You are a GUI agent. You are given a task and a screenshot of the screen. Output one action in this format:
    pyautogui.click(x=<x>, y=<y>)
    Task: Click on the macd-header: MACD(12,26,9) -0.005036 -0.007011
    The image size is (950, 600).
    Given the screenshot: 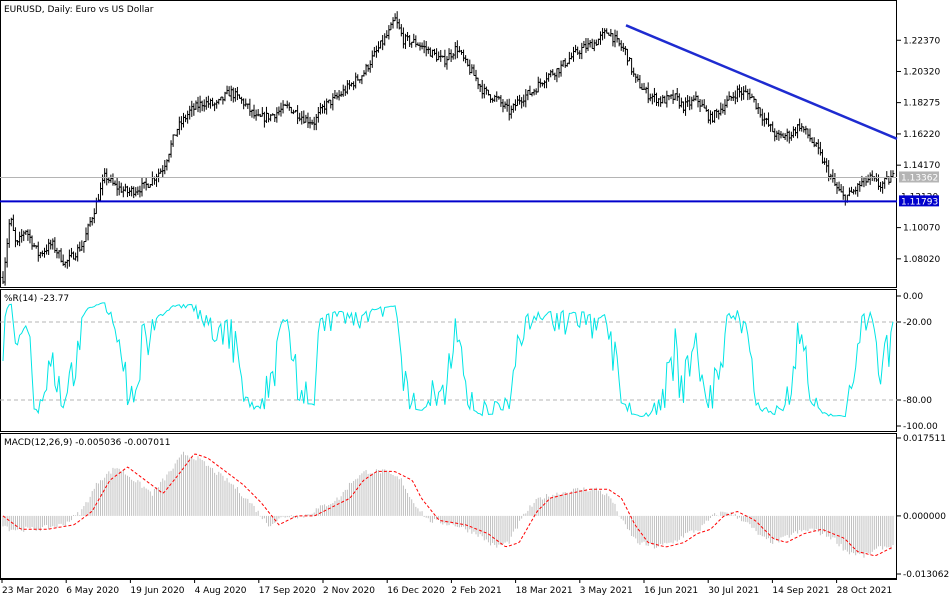 What is the action you would take?
    pyautogui.click(x=87, y=443)
    